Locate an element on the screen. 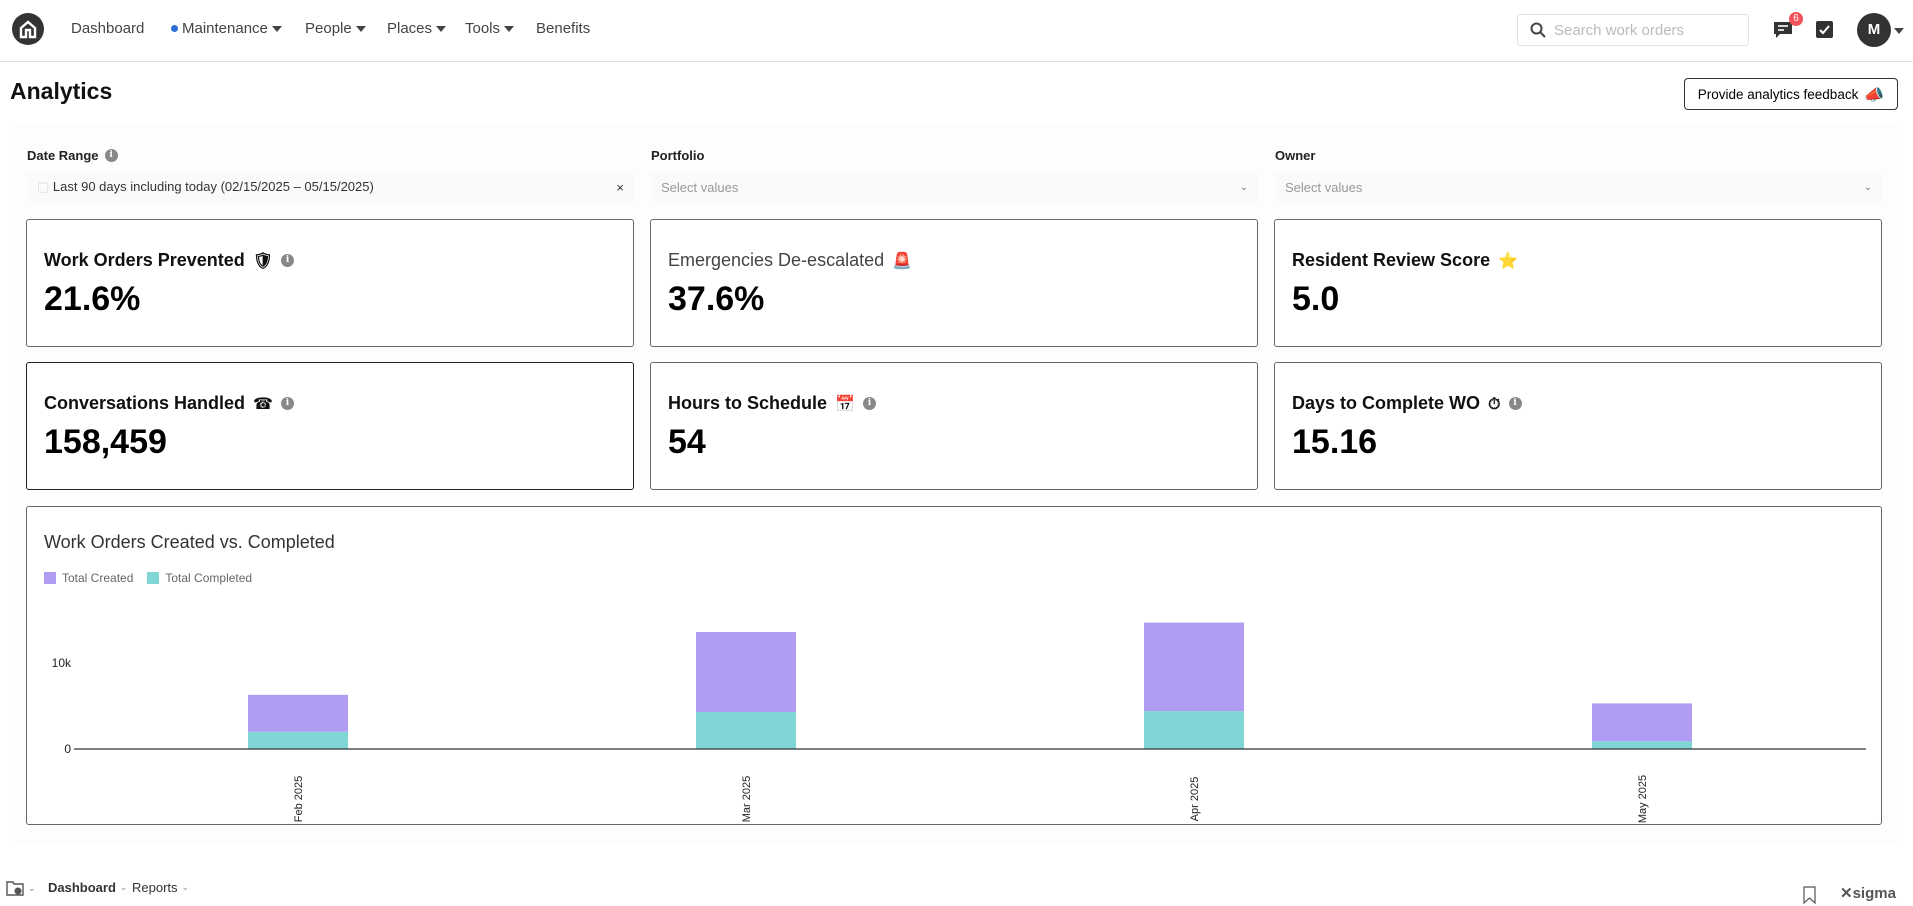 The width and height of the screenshot is (1913, 906). provide-feedback-button: Provide analytics feedback 📣 is located at coordinates (1791, 94).